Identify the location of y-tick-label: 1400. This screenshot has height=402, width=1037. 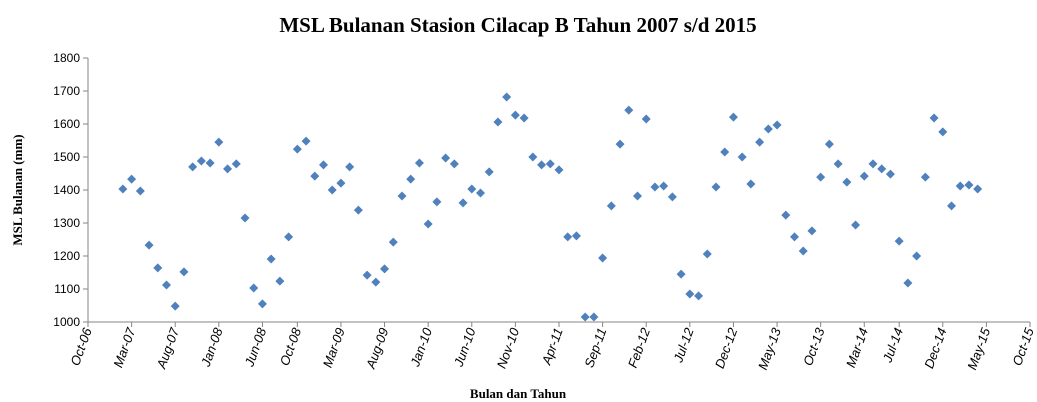
(66, 190).